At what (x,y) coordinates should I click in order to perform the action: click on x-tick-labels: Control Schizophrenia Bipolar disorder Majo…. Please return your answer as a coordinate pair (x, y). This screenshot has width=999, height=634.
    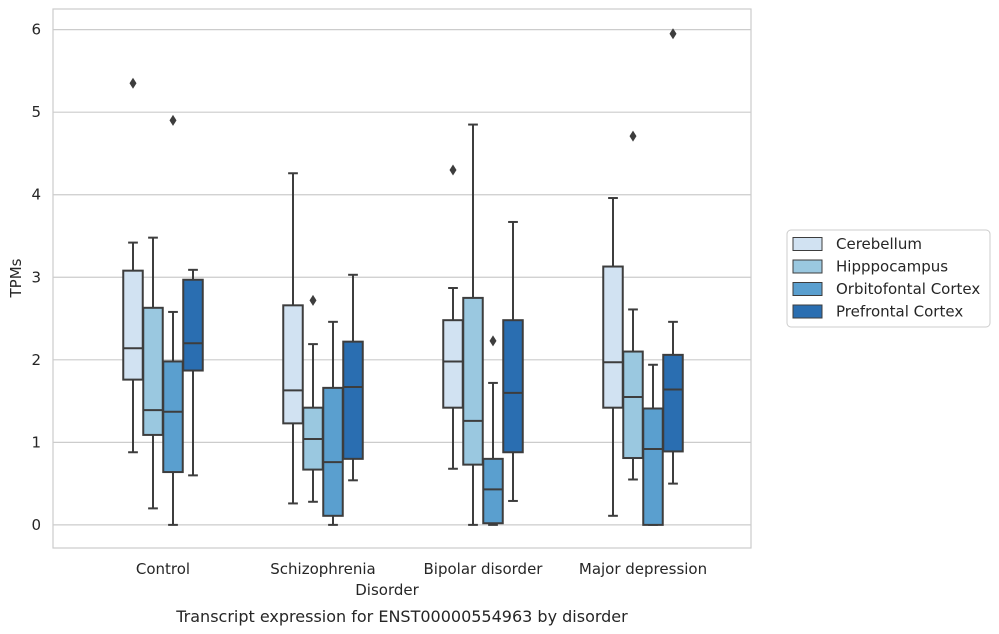
    Looking at the image, I should click on (421, 569).